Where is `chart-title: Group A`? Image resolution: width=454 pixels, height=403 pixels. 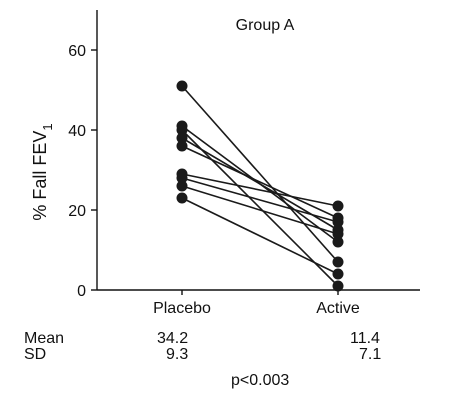
chart-title: Group A is located at coordinates (265, 25).